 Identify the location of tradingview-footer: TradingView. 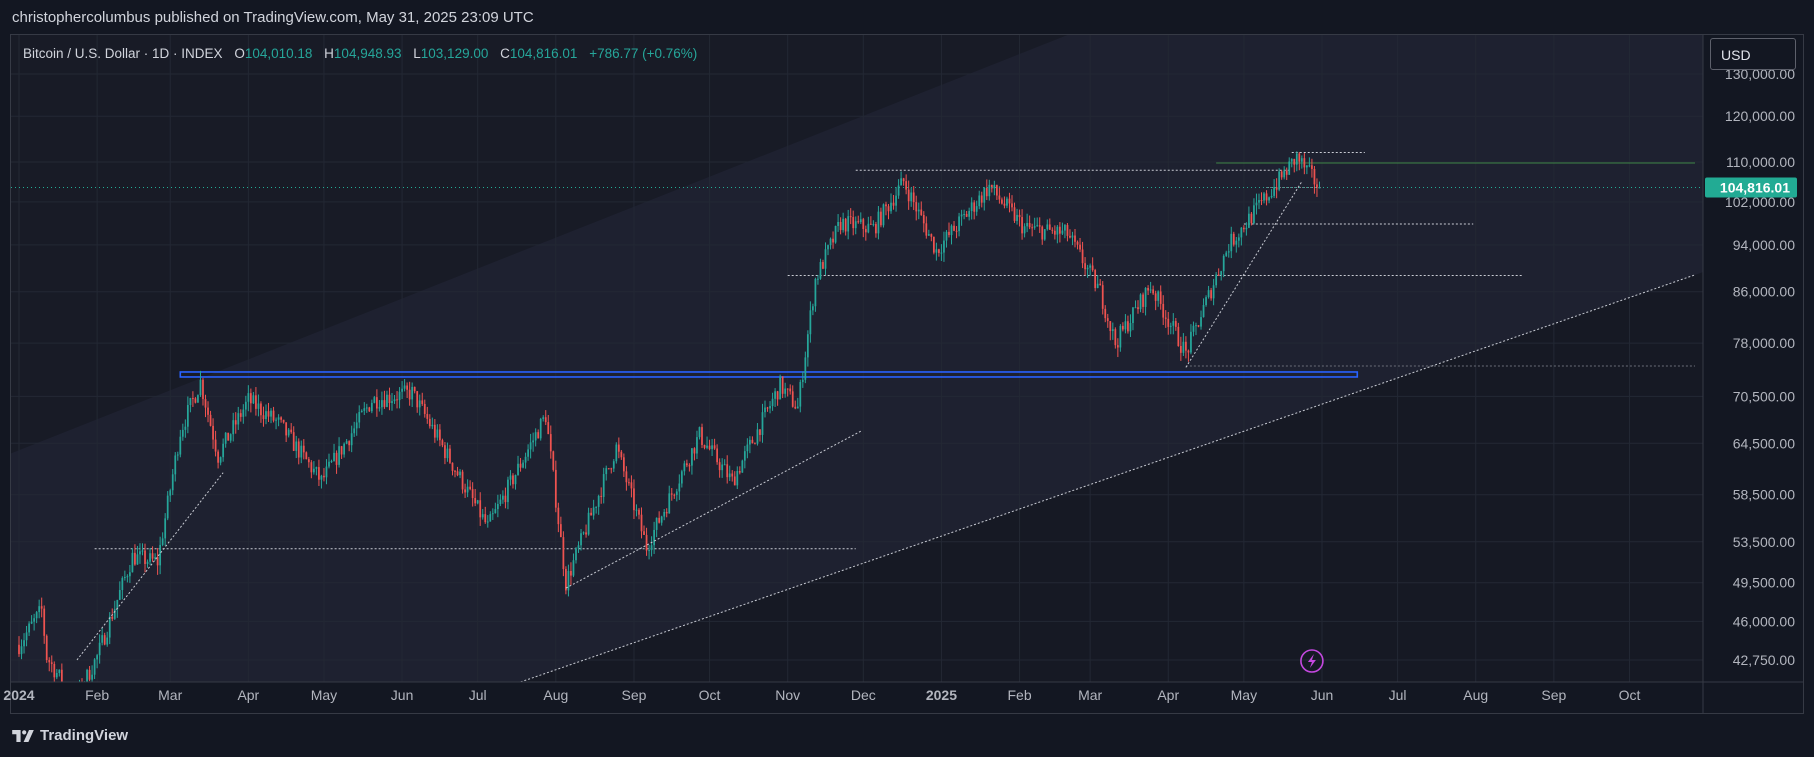
(70, 735).